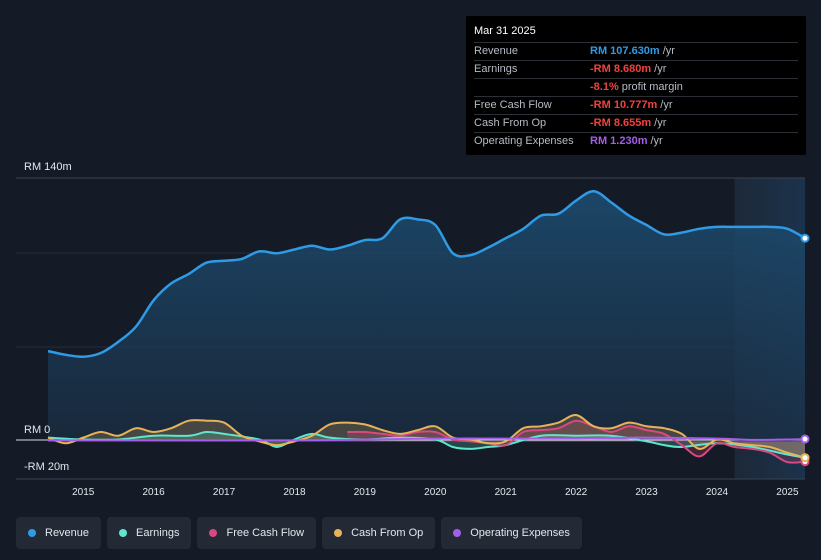 This screenshot has height=560, width=821. I want to click on legend-item-revenue: Revenue, so click(59, 533).